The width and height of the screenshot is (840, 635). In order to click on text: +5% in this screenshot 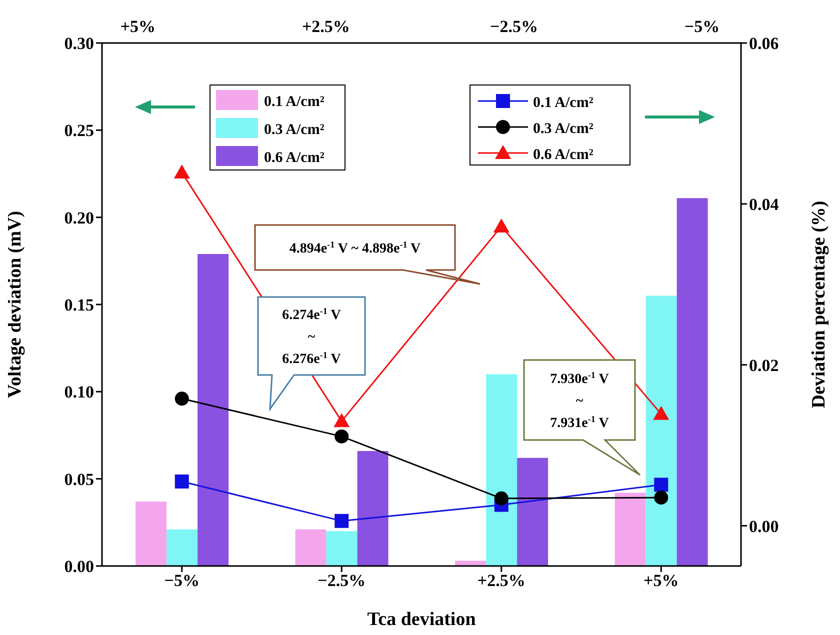, I will do `click(138, 26)`.